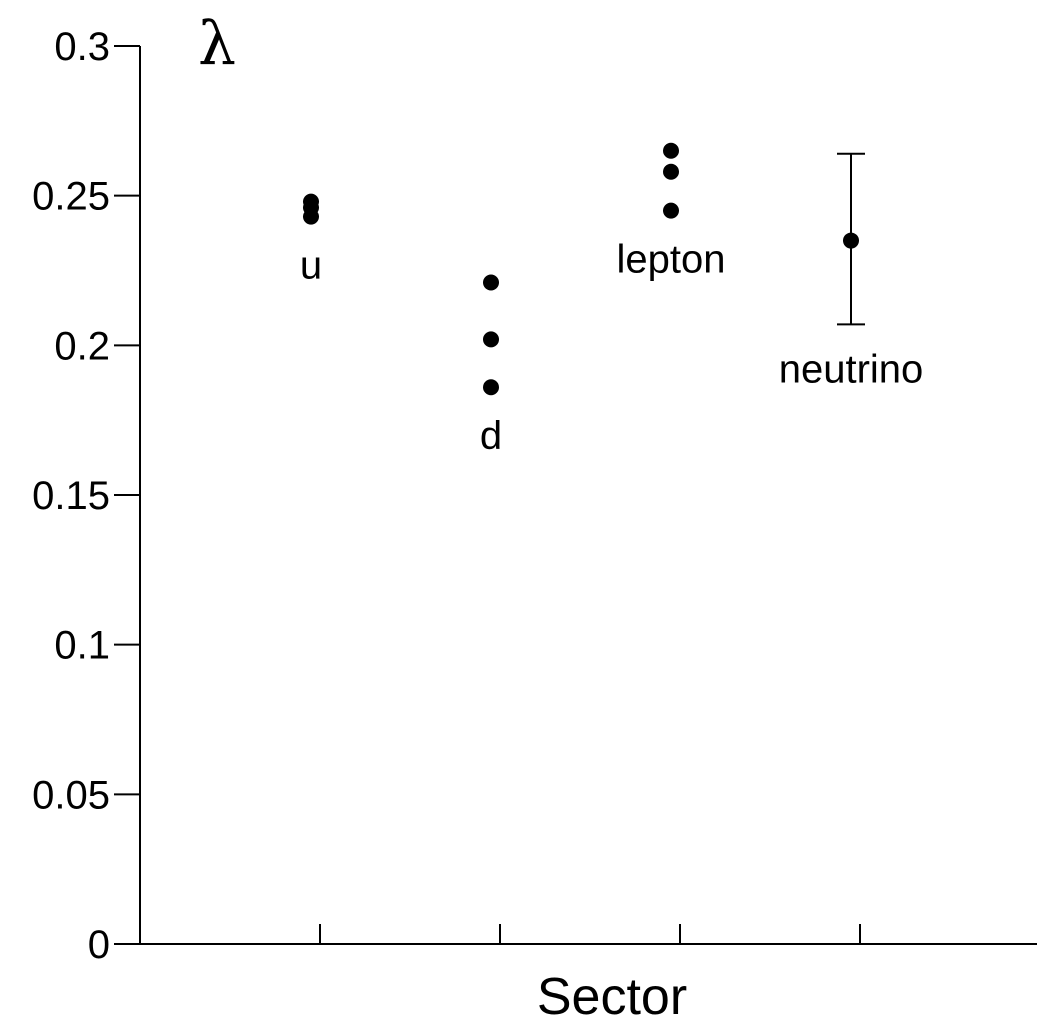  What do you see at coordinates (71, 197) in the screenshot?
I see `y-tick-label: 0.25` at bounding box center [71, 197].